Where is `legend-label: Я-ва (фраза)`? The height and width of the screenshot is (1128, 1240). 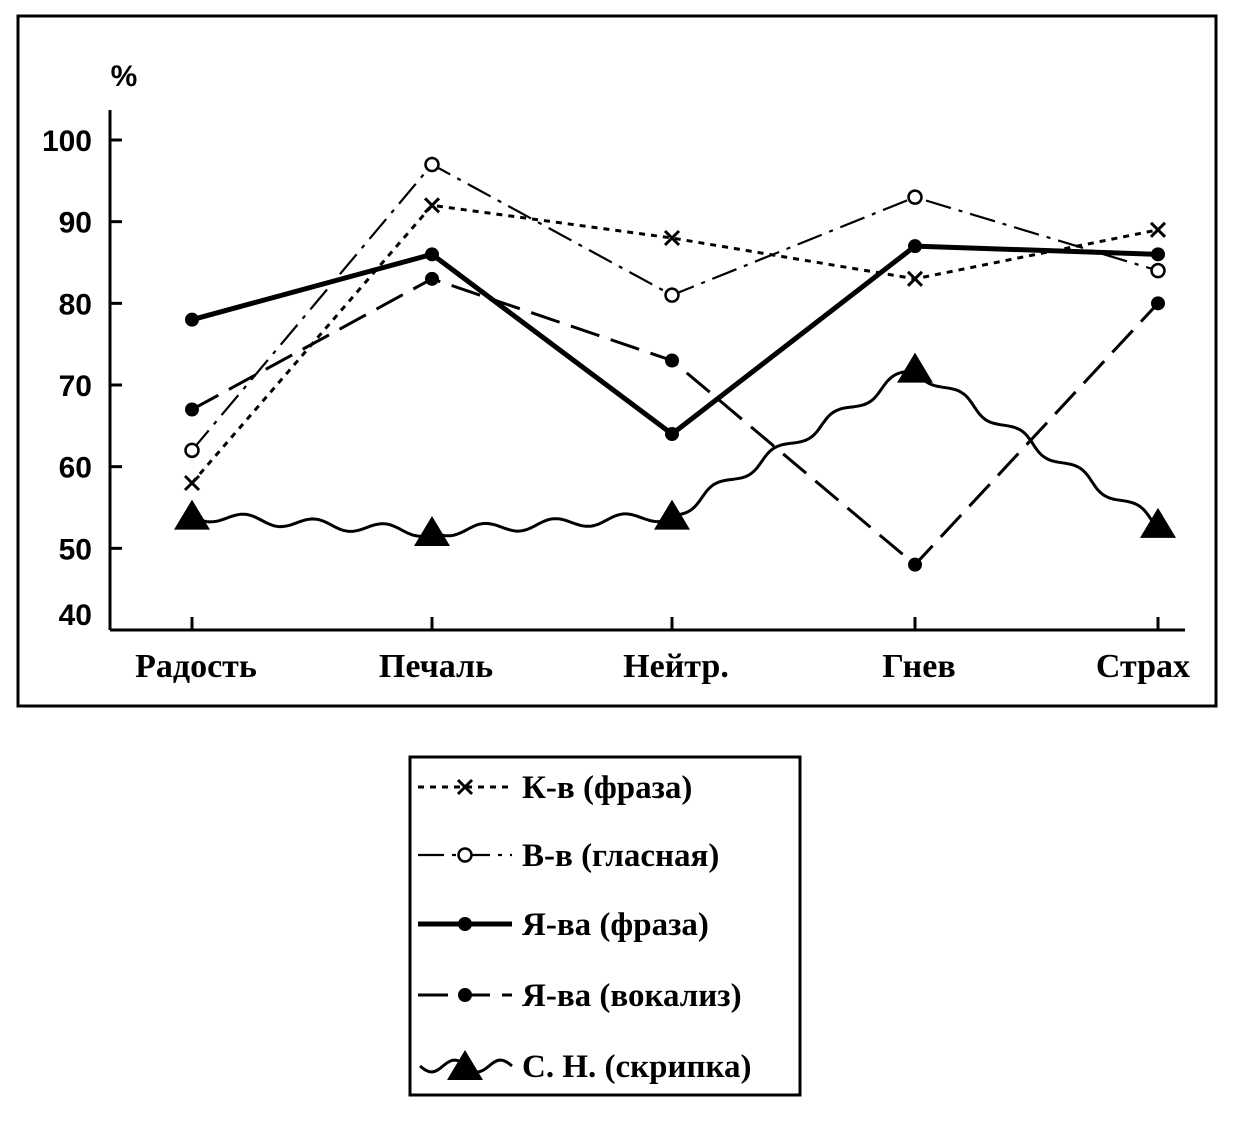 legend-label: Я-ва (фраза) is located at coordinates (615, 925).